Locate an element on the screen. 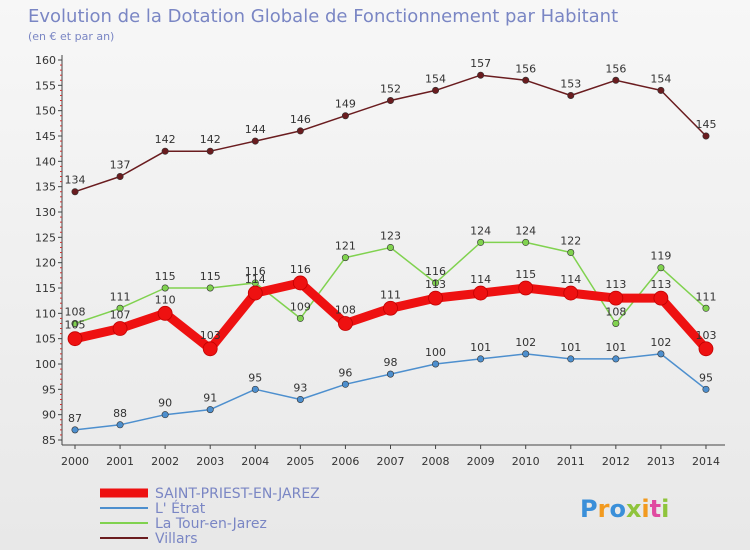 The width and height of the screenshot is (750, 550). data-label: 137 is located at coordinates (120, 165).